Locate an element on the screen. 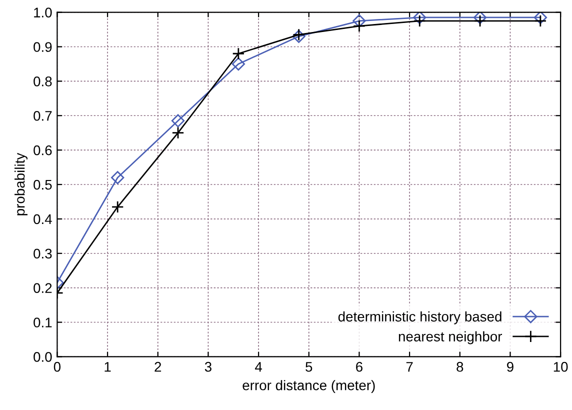 This screenshot has height=410, width=572. x-tick-label: 3 is located at coordinates (208, 367).